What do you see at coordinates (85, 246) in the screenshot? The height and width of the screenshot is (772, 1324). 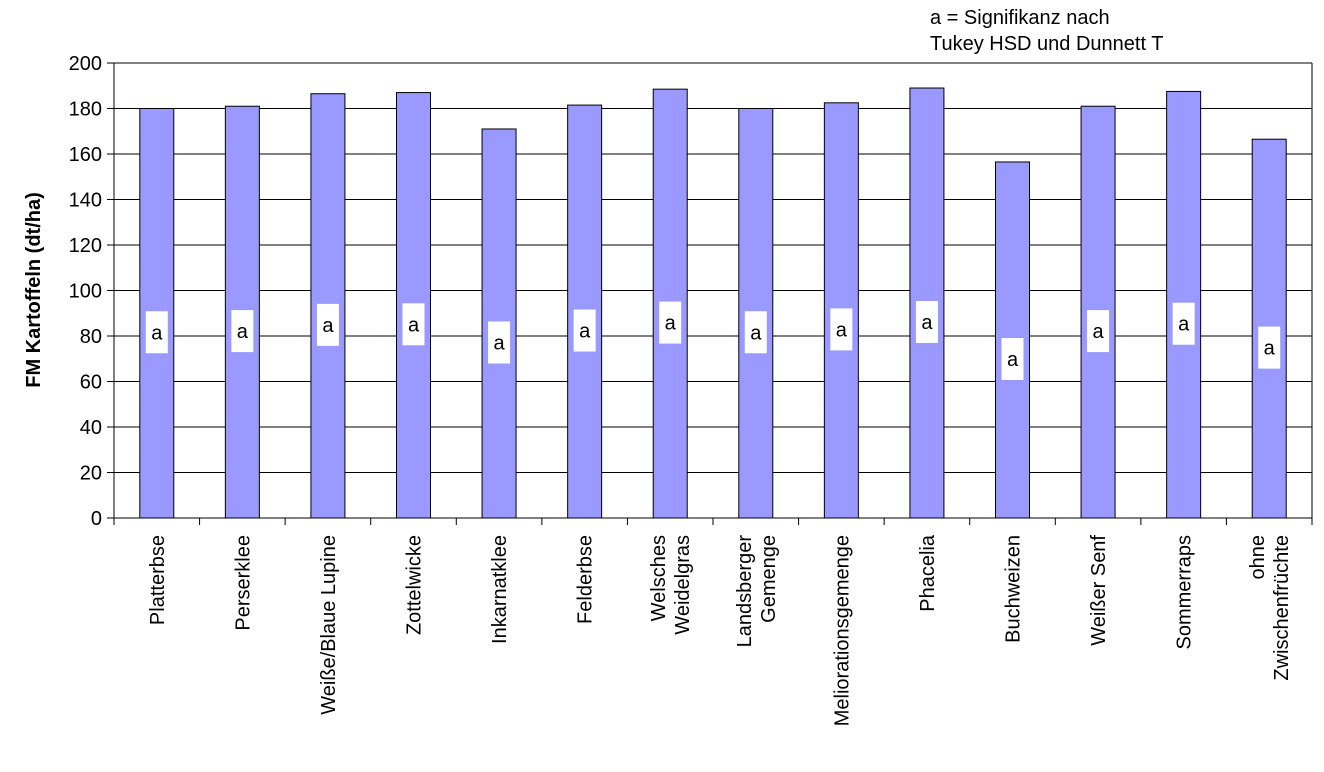 I see `y-tick-label: 120` at bounding box center [85, 246].